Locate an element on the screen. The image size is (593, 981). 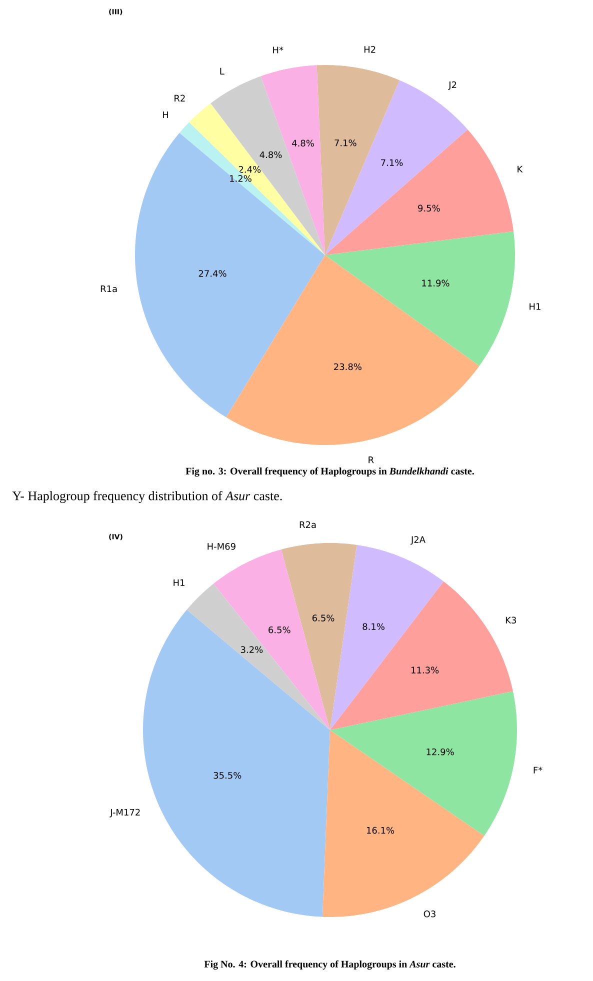
data-label: 9.5% is located at coordinates (429, 208).